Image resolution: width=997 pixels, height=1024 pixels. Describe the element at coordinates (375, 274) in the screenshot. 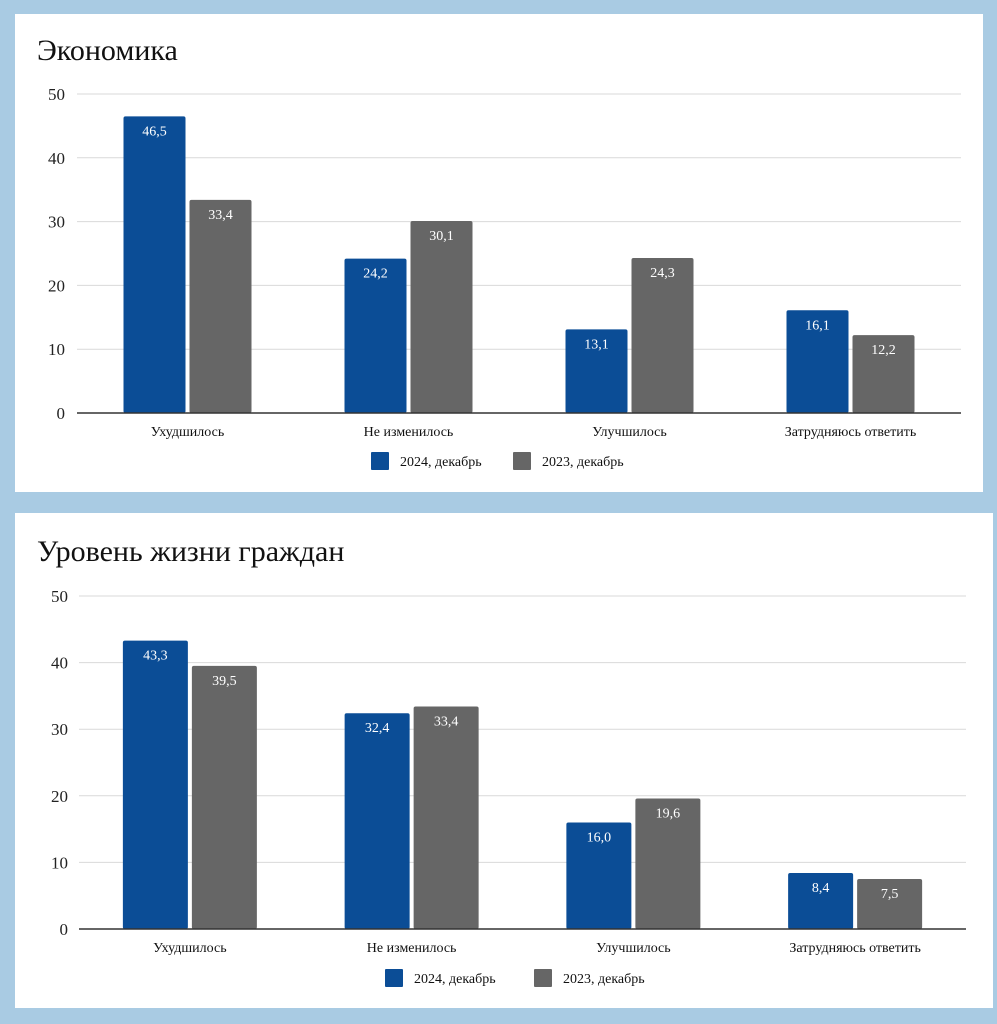

I see `bar-data-label: 24,2` at that location.